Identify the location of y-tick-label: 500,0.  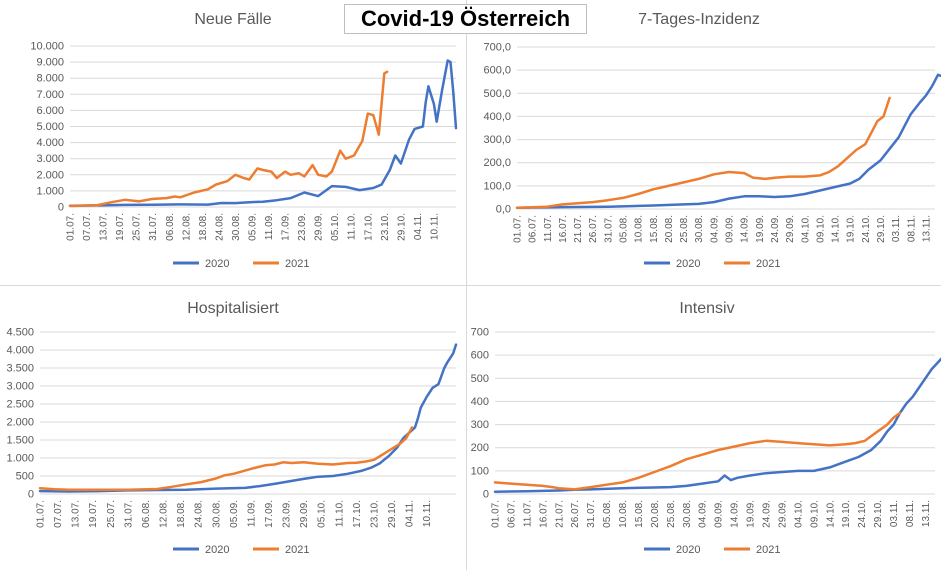
(497, 94).